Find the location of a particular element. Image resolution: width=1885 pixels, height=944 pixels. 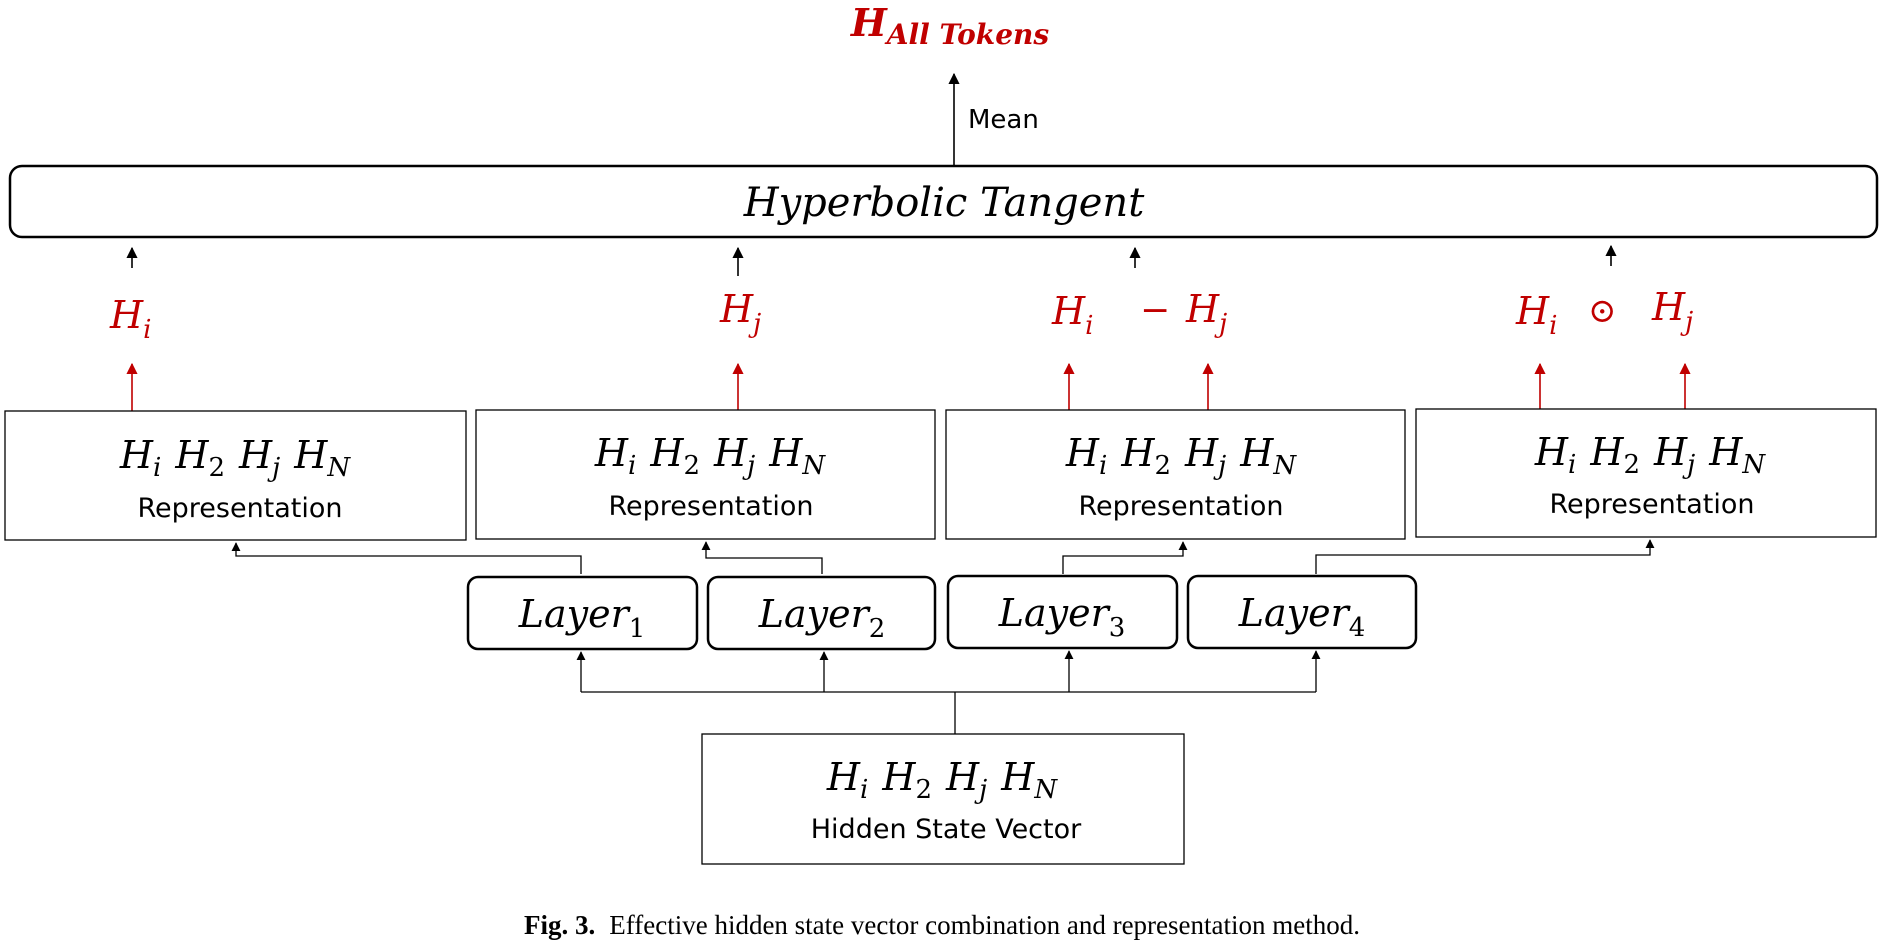

tanh-label: Hyperbolic Tangent is located at coordinates (944, 203).